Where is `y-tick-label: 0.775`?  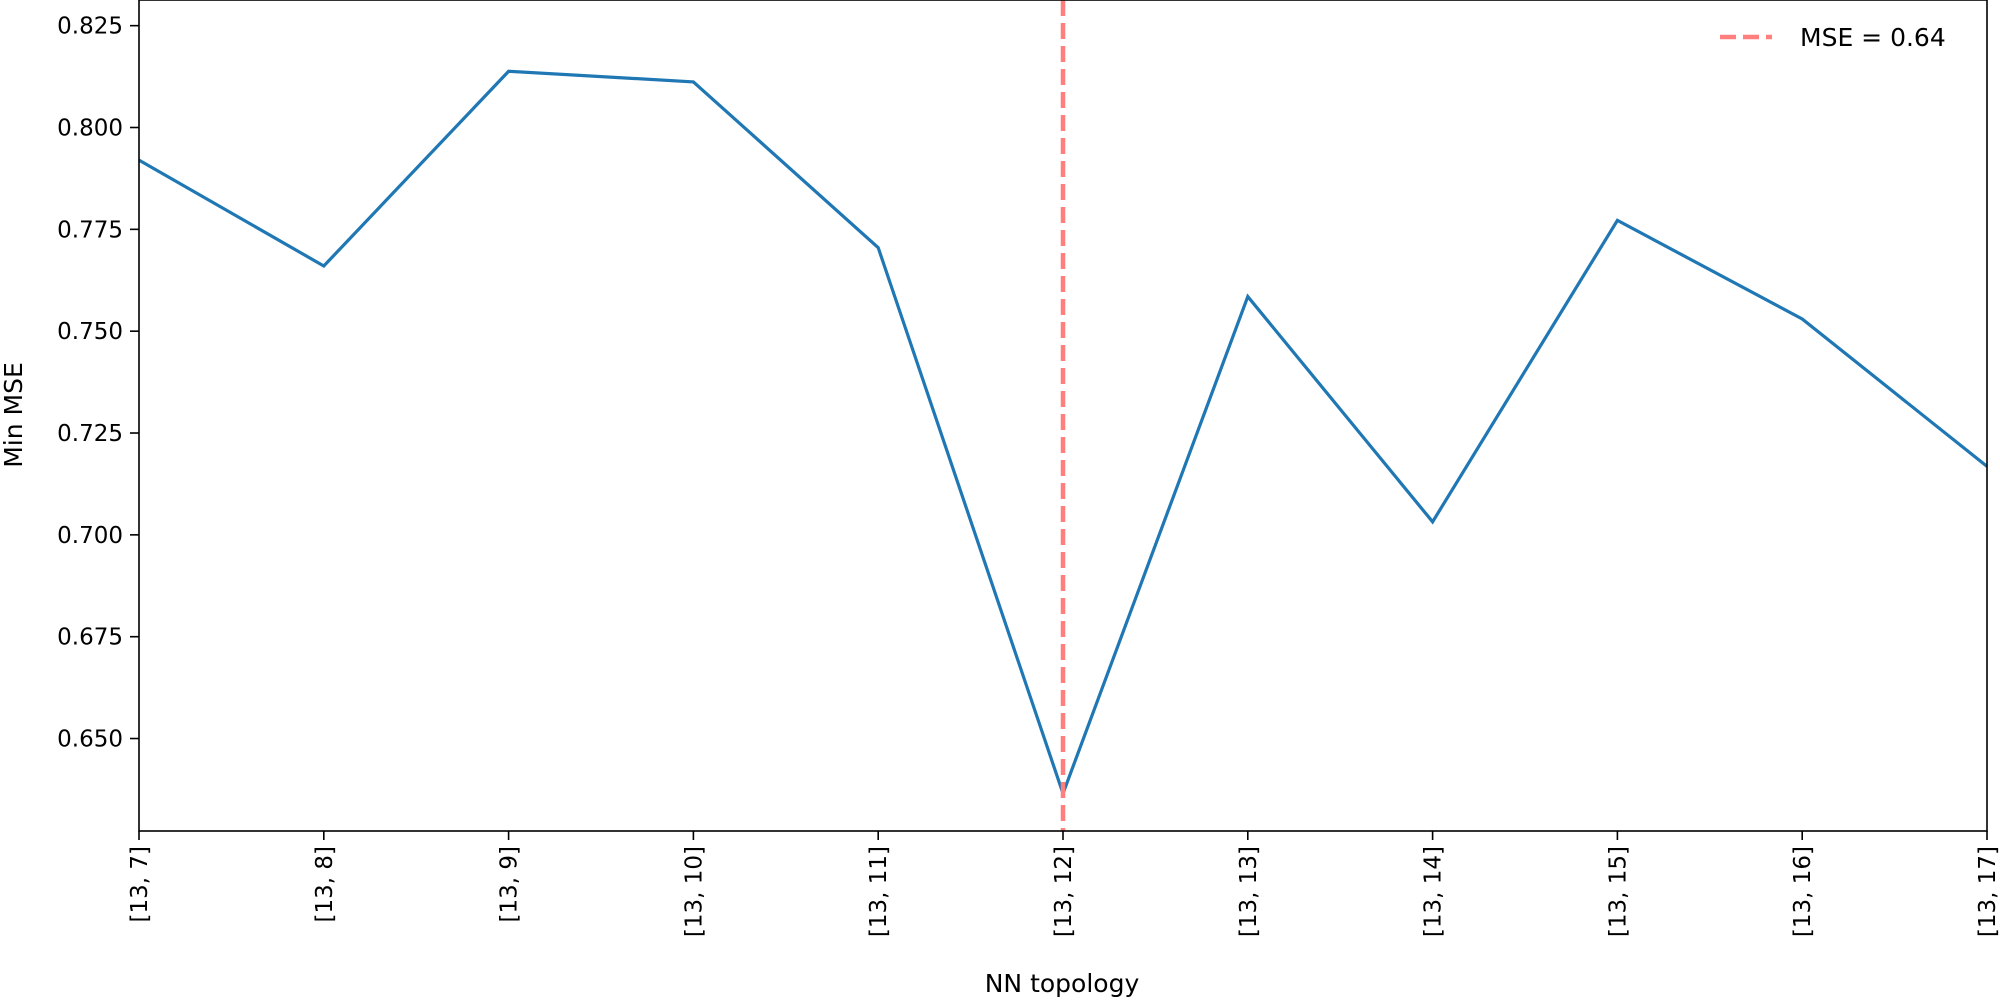
y-tick-label: 0.775 is located at coordinates (90, 230).